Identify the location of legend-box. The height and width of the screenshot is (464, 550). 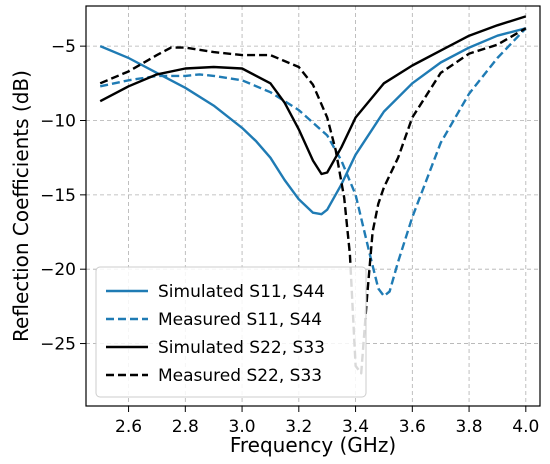
(231, 332).